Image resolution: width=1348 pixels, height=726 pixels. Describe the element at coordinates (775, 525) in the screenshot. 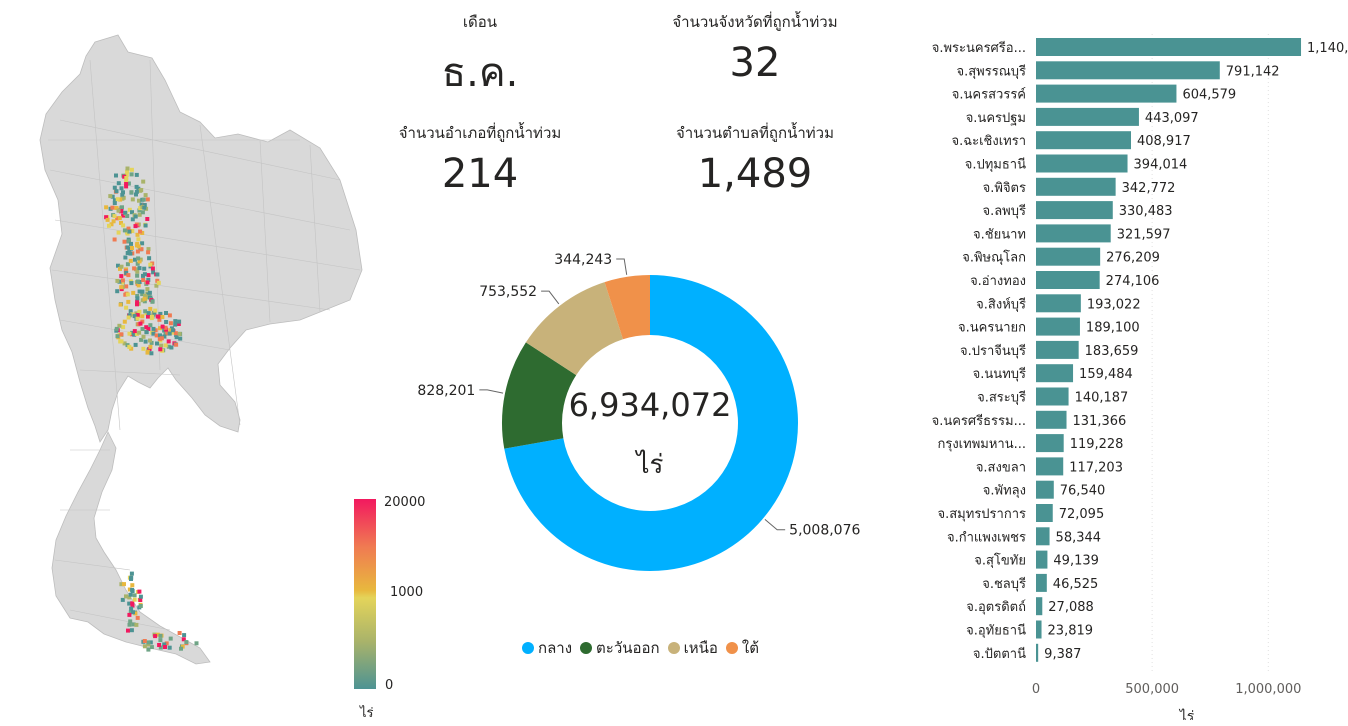

I see `donut-leader-line` at that location.